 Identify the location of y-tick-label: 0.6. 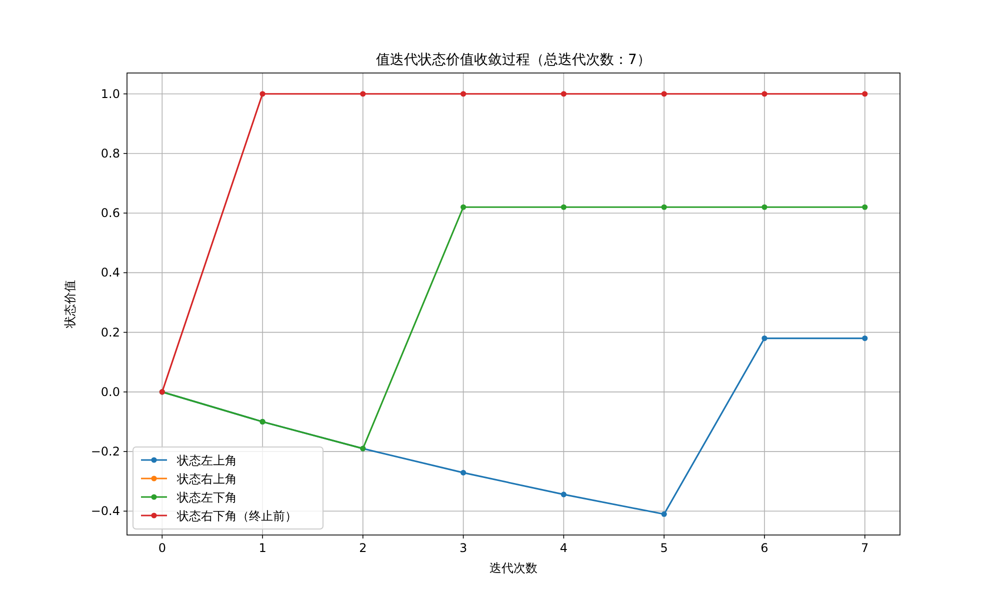
(110, 213).